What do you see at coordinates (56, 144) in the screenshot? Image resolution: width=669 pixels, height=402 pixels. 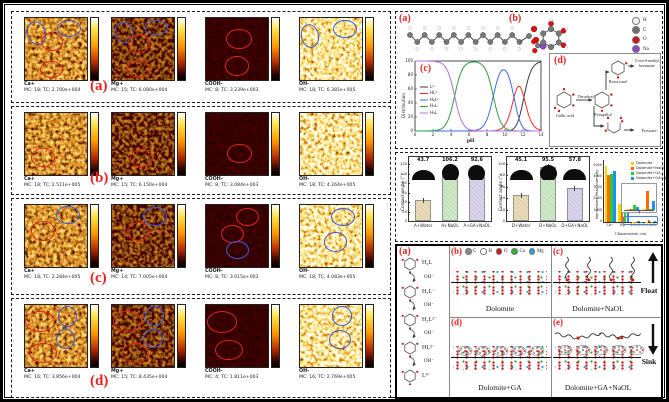 I see `sims-image-Ca+` at bounding box center [56, 144].